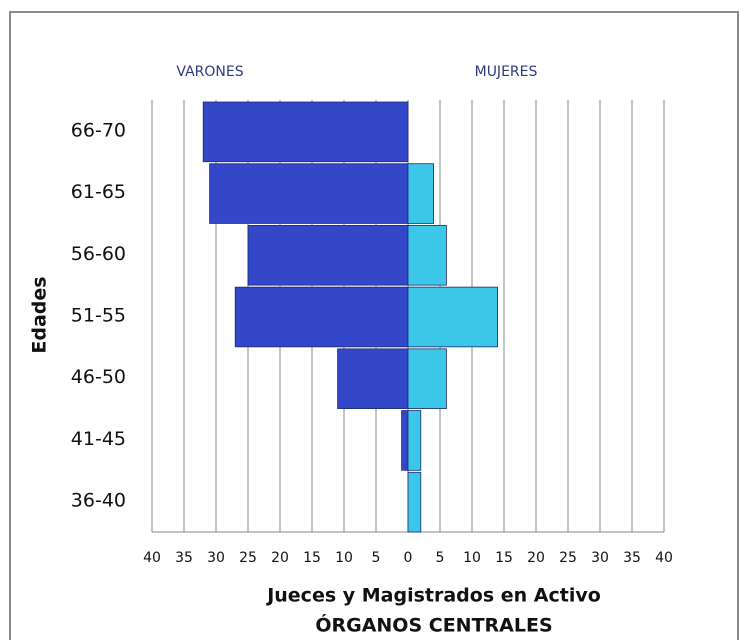  Describe the element at coordinates (98, 501) in the screenshot. I see `y-tick-label: 36-40` at that location.